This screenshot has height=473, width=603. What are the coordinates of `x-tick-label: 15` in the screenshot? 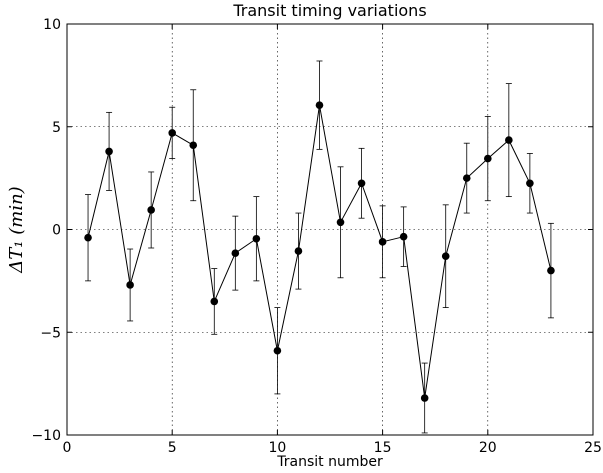 It's located at (383, 448).